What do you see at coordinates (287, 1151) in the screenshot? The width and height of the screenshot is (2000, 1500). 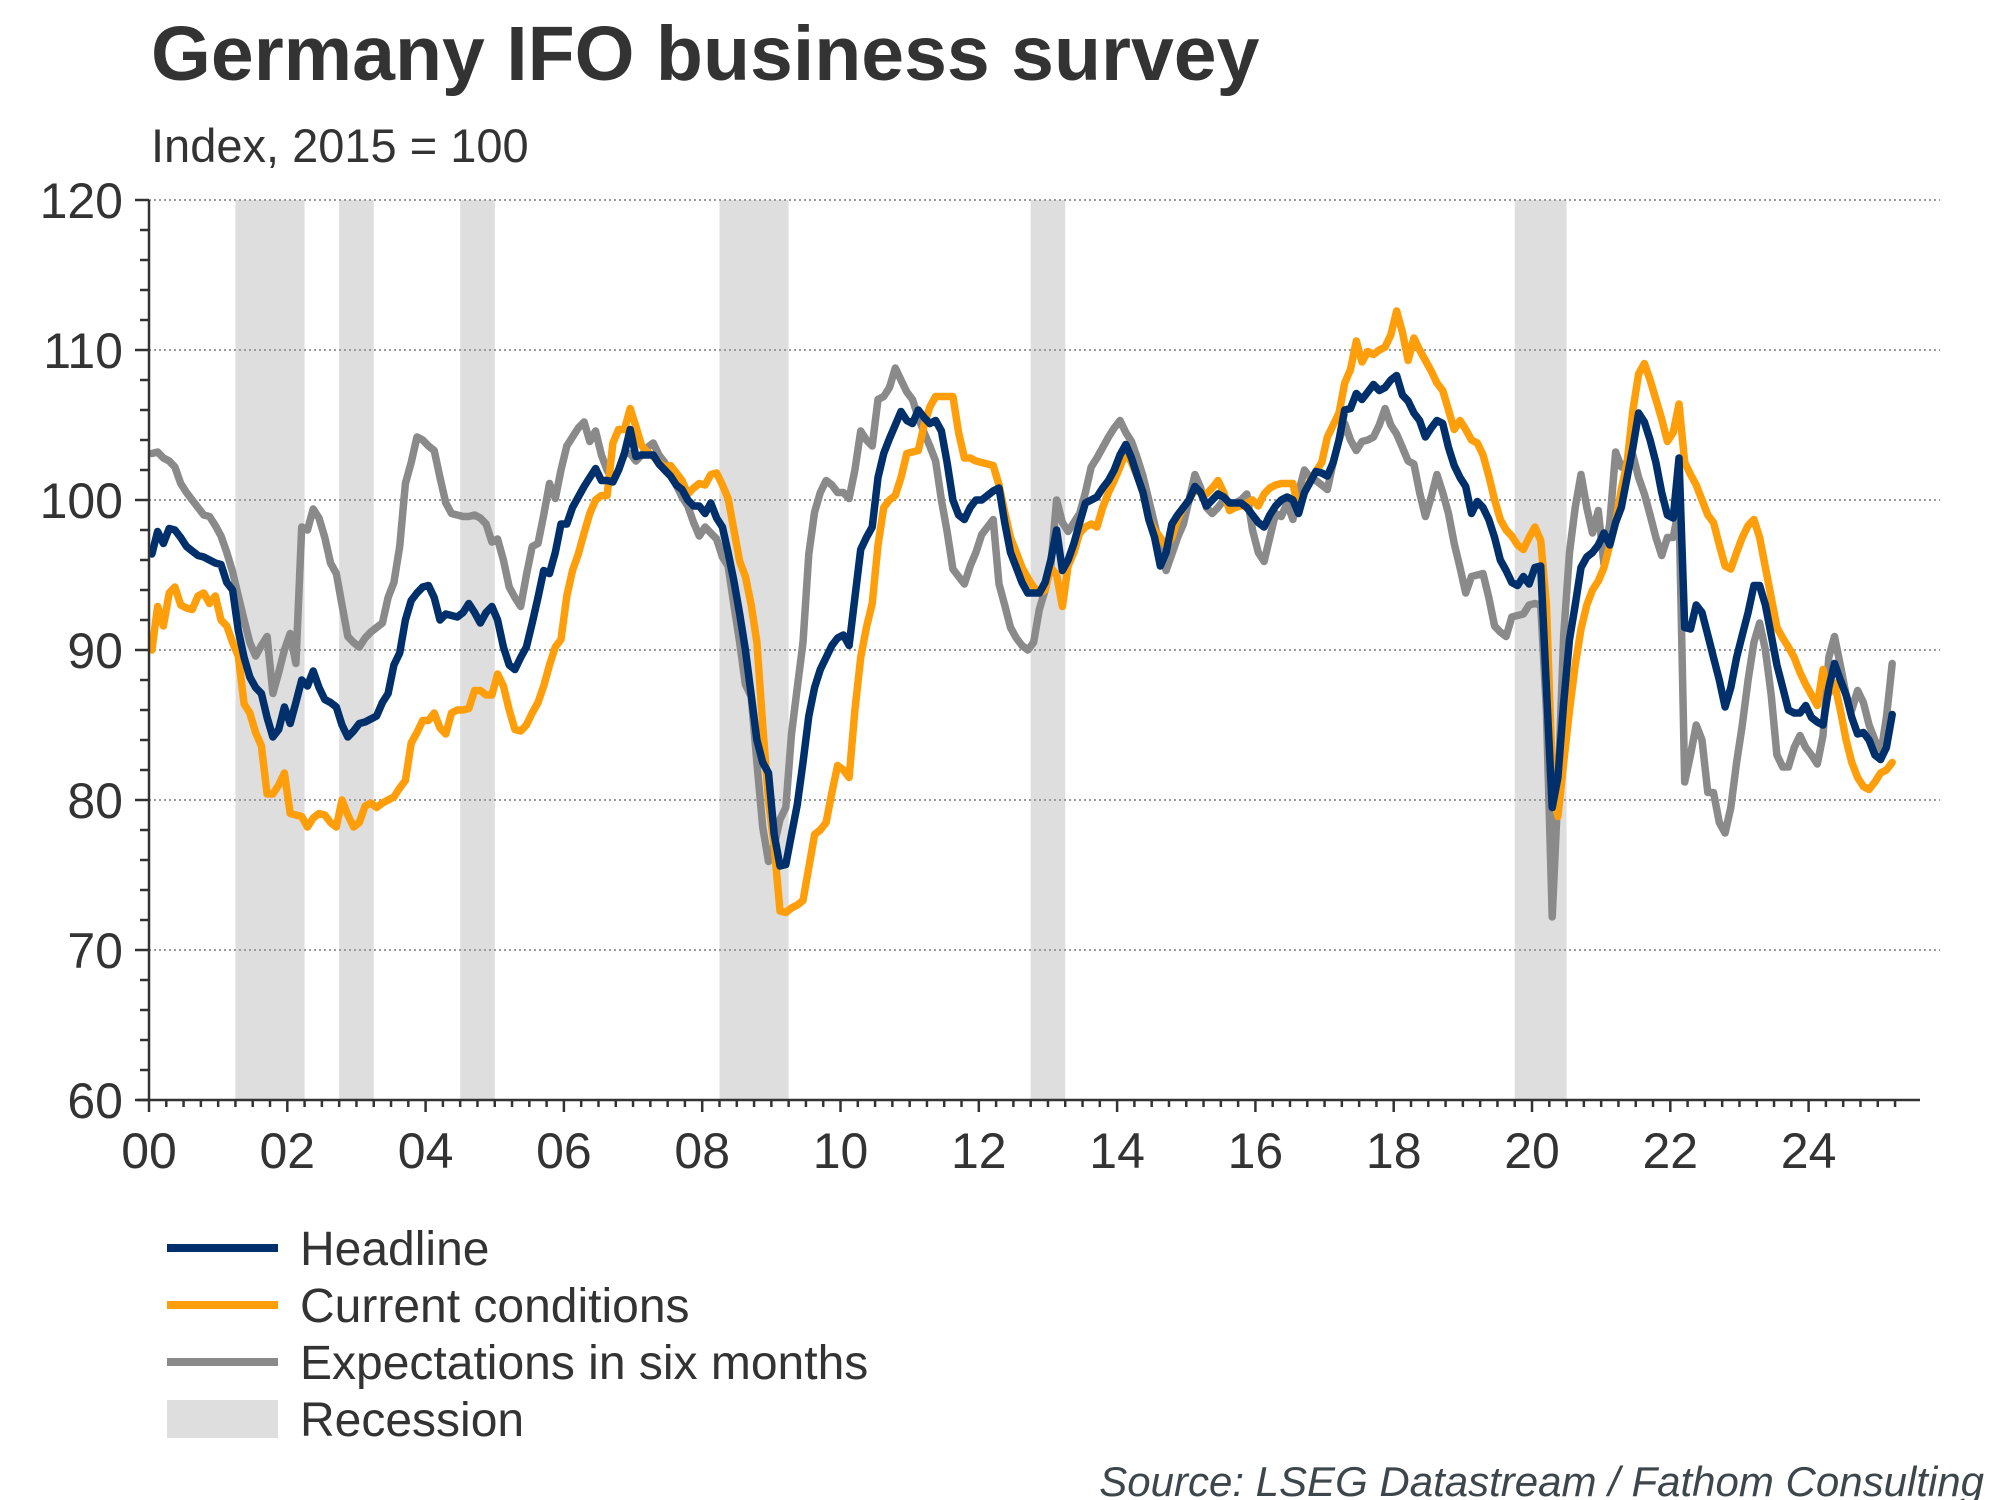 I see `x-tick-label: 02` at bounding box center [287, 1151].